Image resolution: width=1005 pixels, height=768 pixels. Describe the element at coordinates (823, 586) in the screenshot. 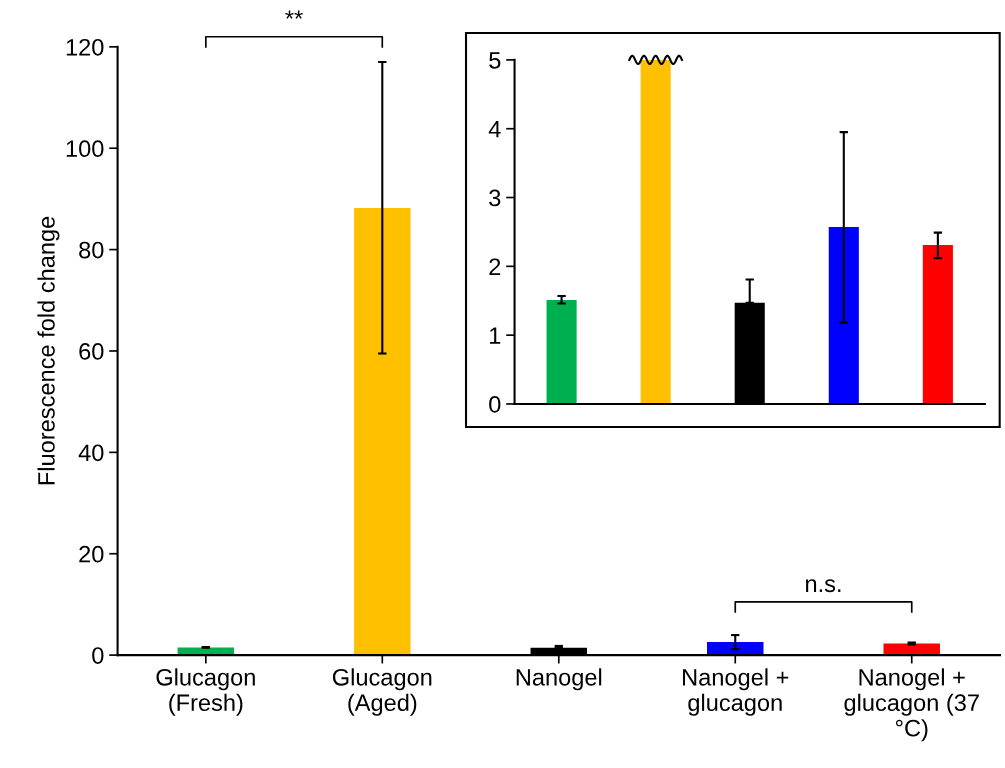

I see `annotation: n.s.` at that location.